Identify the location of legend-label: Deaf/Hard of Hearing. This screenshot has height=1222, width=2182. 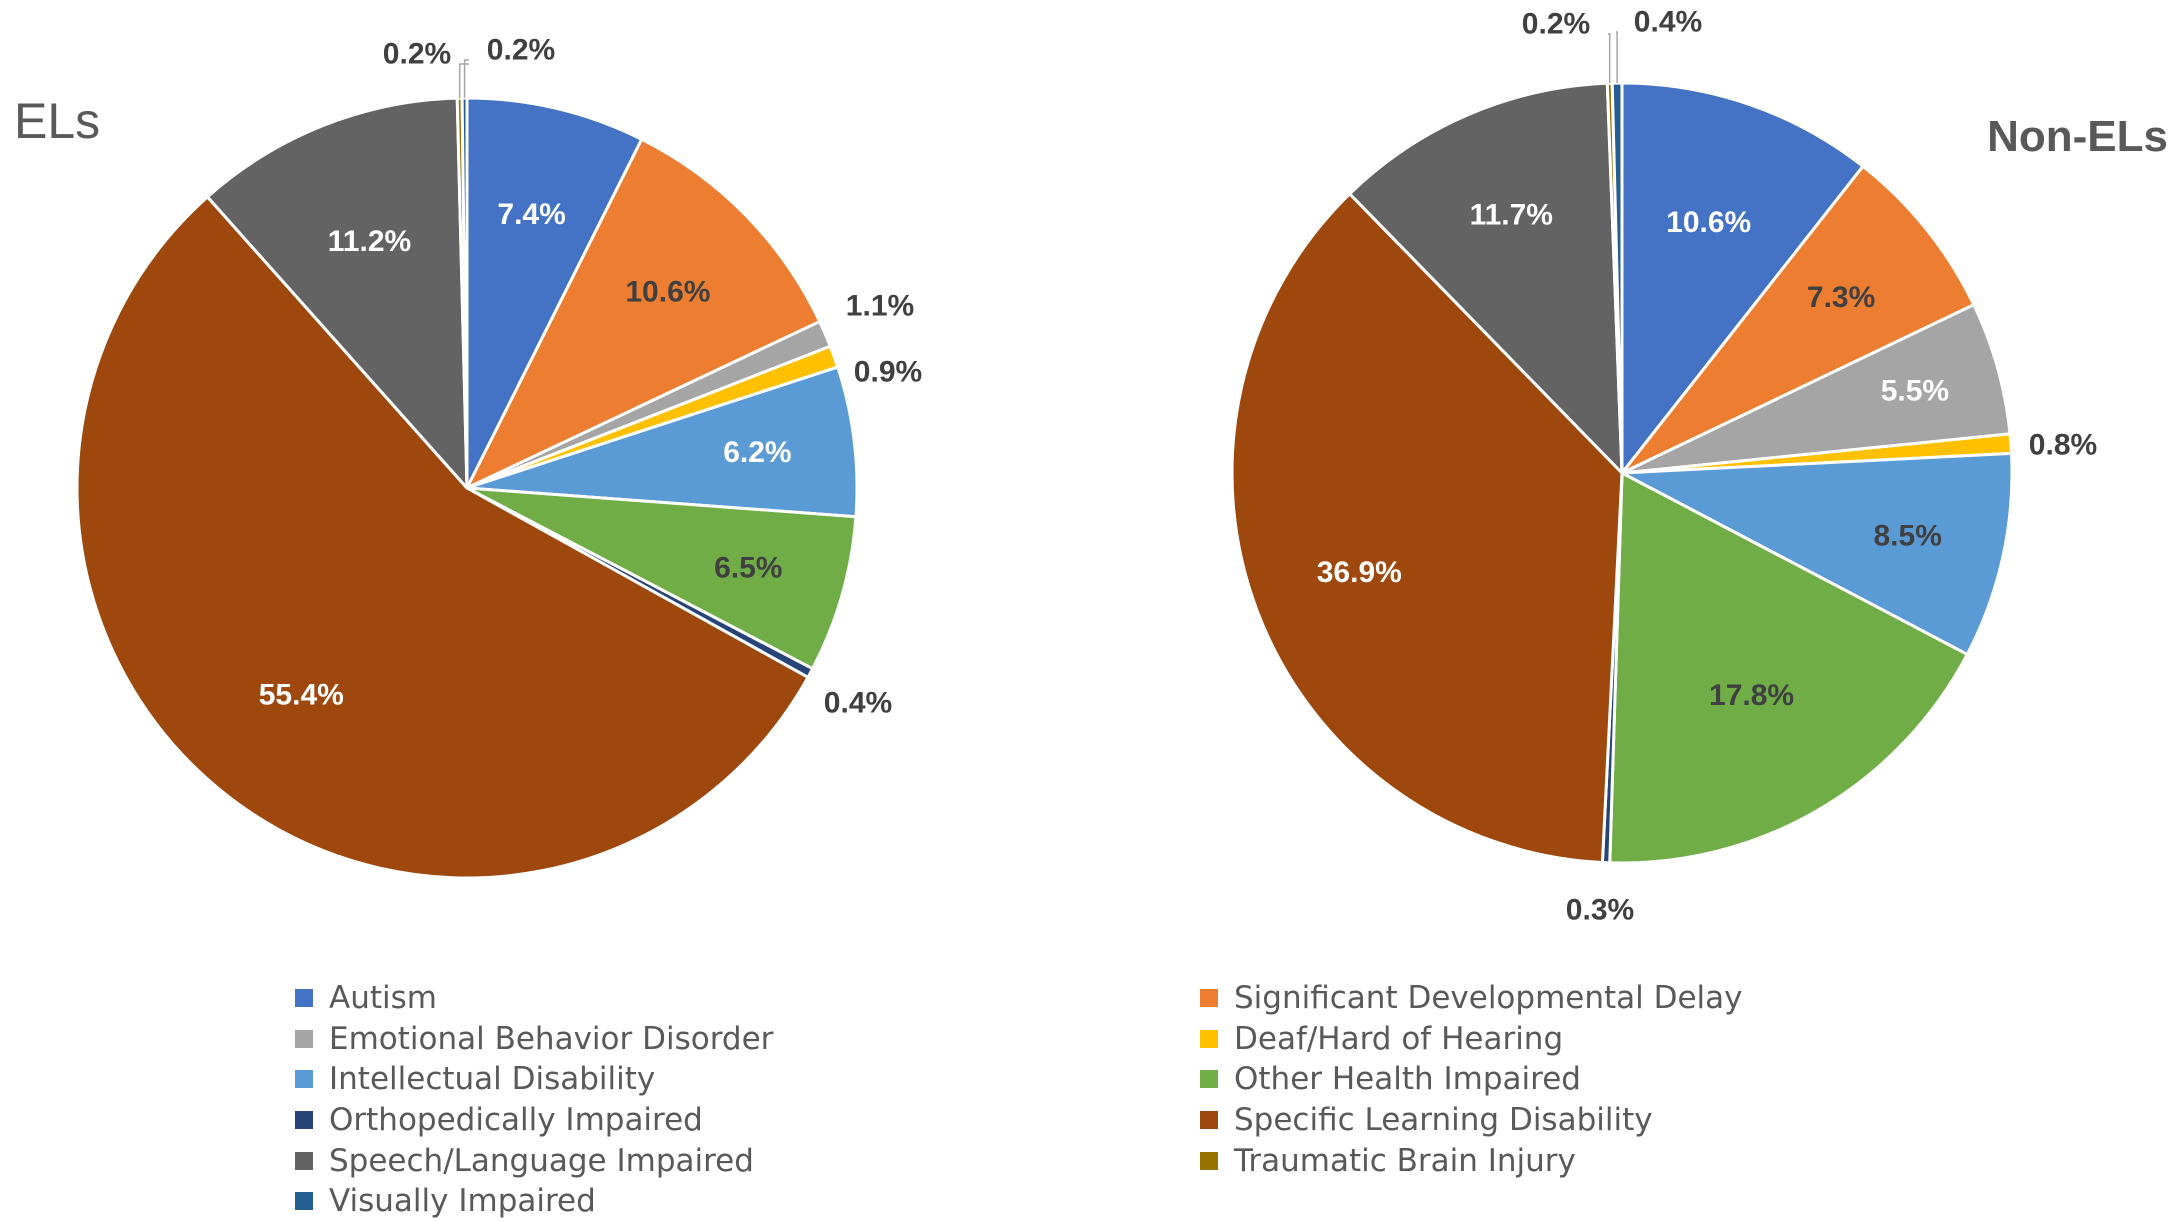
(1398, 1039).